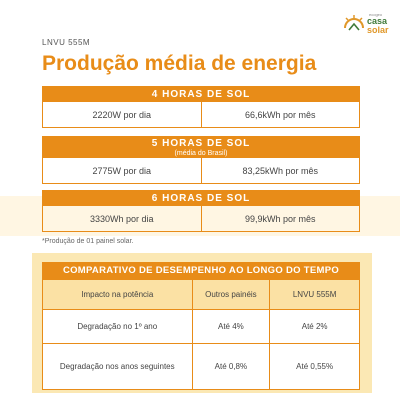 The width and height of the screenshot is (400, 400). Describe the element at coordinates (280, 114) in the screenshot. I see `monthly-production: 66,6kWh por mês` at that location.